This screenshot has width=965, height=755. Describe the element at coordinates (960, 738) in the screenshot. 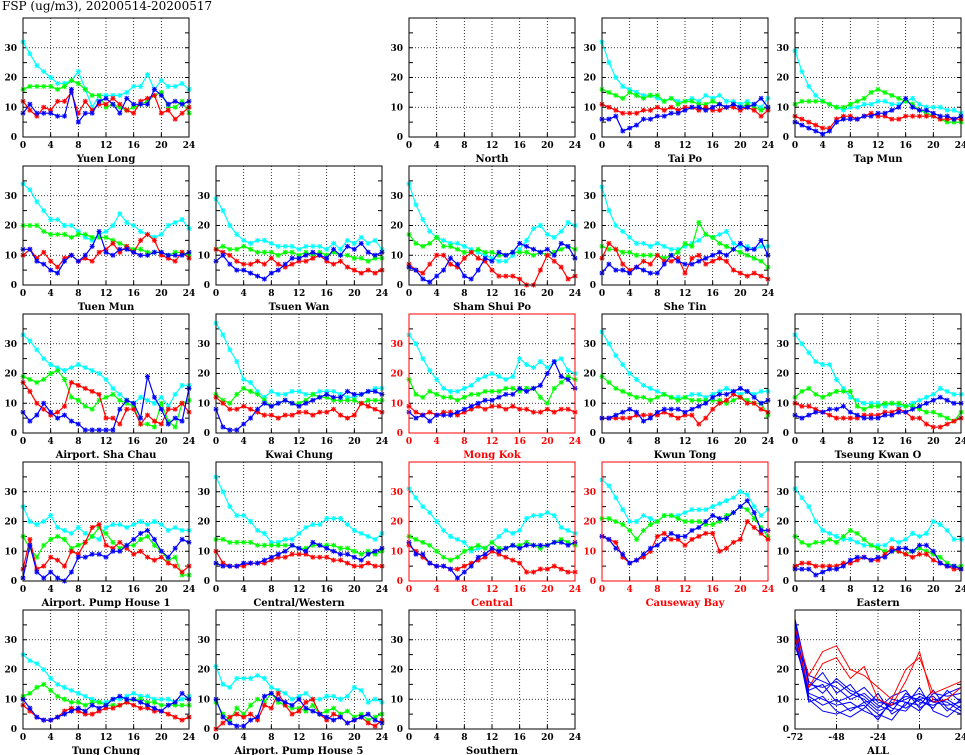

I see `x-tick-label: 24` at that location.